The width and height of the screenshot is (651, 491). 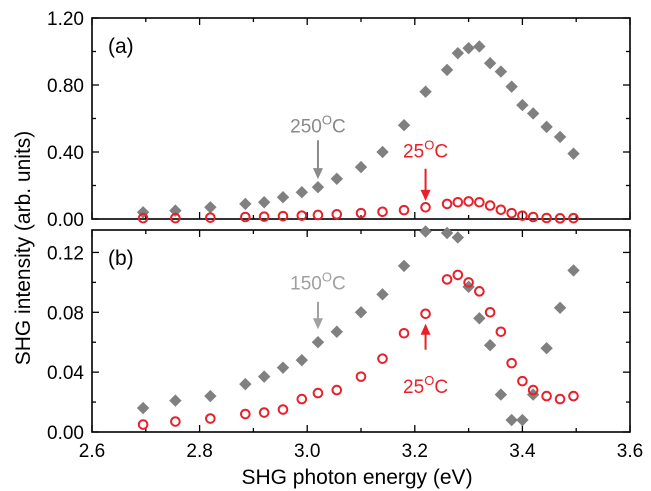 I want to click on series-open-circle, so click(x=358, y=210).